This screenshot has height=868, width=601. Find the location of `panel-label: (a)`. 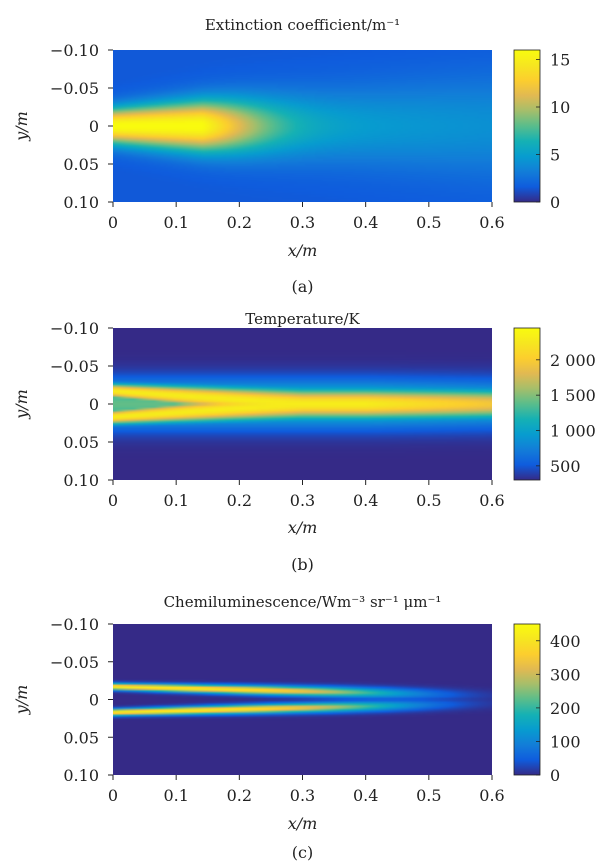

panel-label: (a) is located at coordinates (302, 286).